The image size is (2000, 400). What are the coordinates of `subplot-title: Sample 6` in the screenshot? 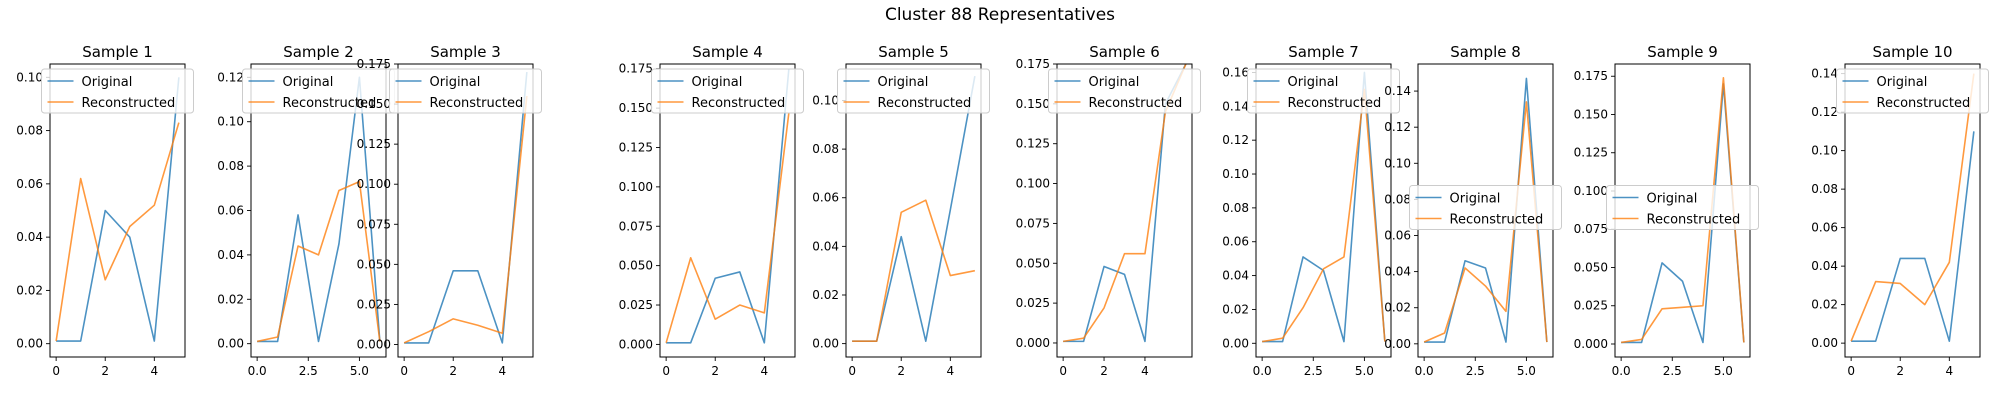 It's located at (1124, 52).